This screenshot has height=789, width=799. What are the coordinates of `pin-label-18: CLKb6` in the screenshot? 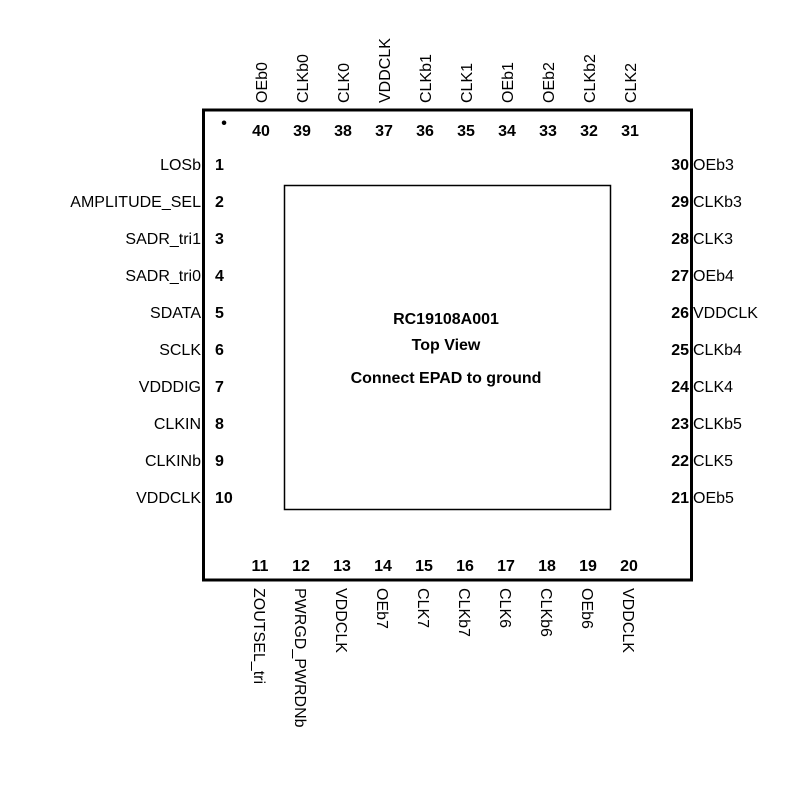 It's located at (545, 612).